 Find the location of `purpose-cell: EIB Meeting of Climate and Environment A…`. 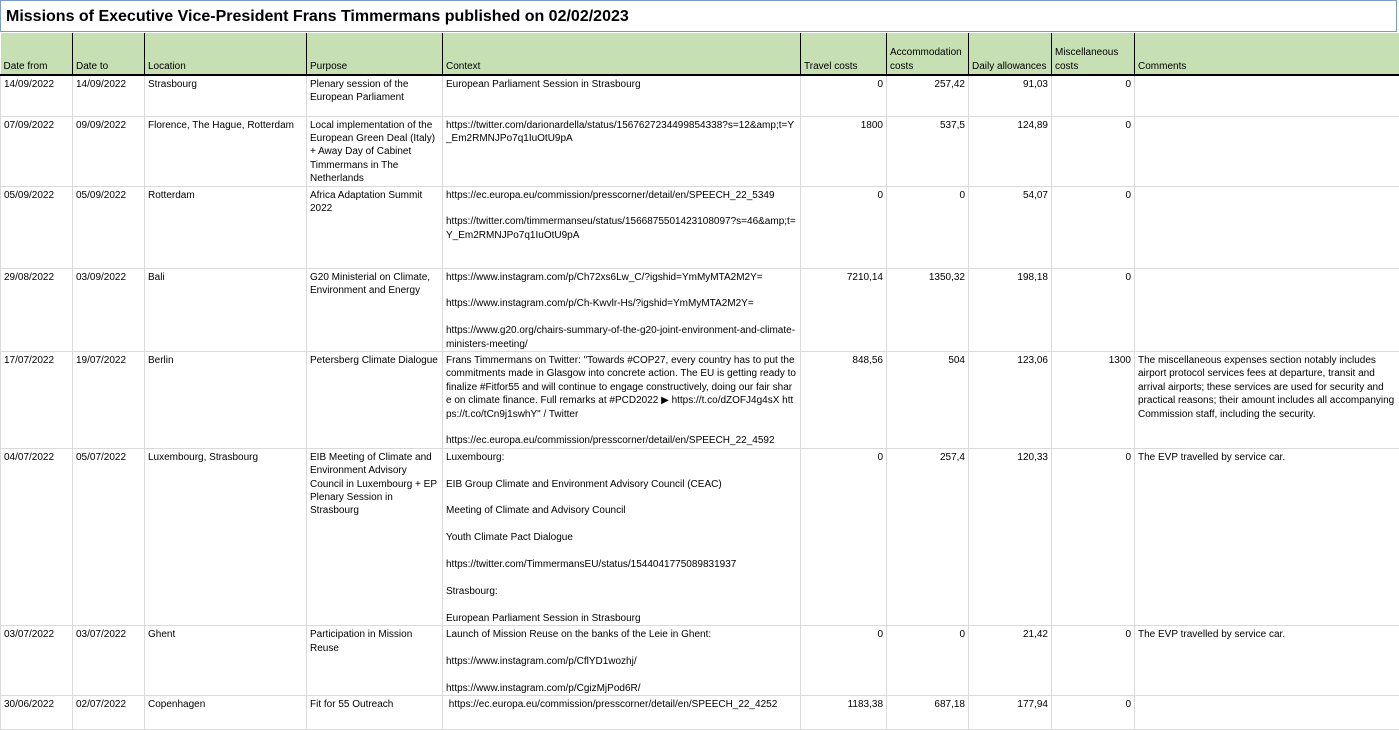

purpose-cell: EIB Meeting of Climate and Environment A… is located at coordinates (375, 536).